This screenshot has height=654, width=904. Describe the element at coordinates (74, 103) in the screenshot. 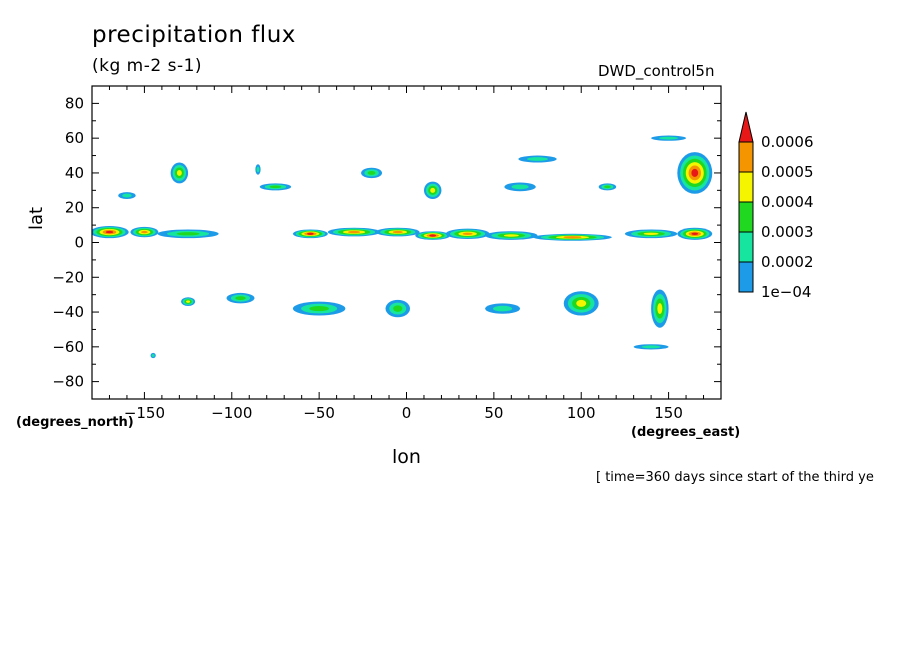

I see `y-tick-label: 80` at that location.